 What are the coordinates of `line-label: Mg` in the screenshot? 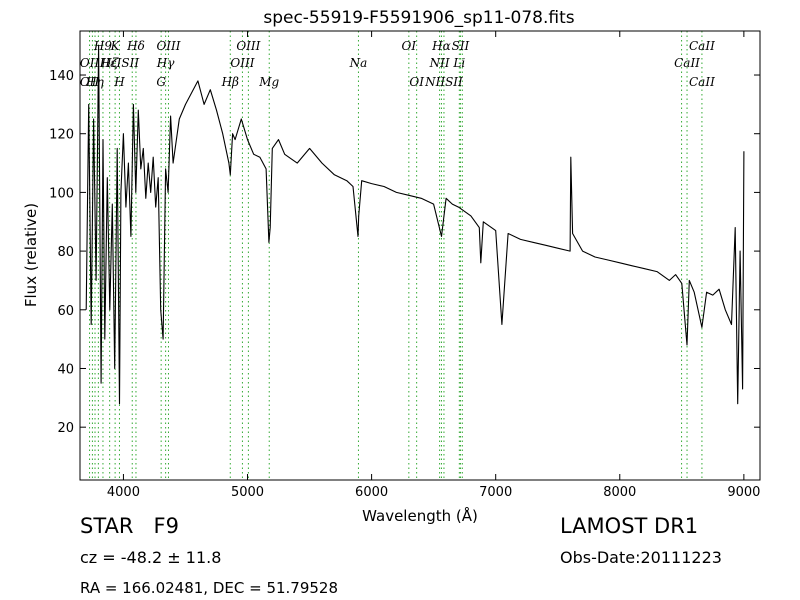 It's located at (268, 82).